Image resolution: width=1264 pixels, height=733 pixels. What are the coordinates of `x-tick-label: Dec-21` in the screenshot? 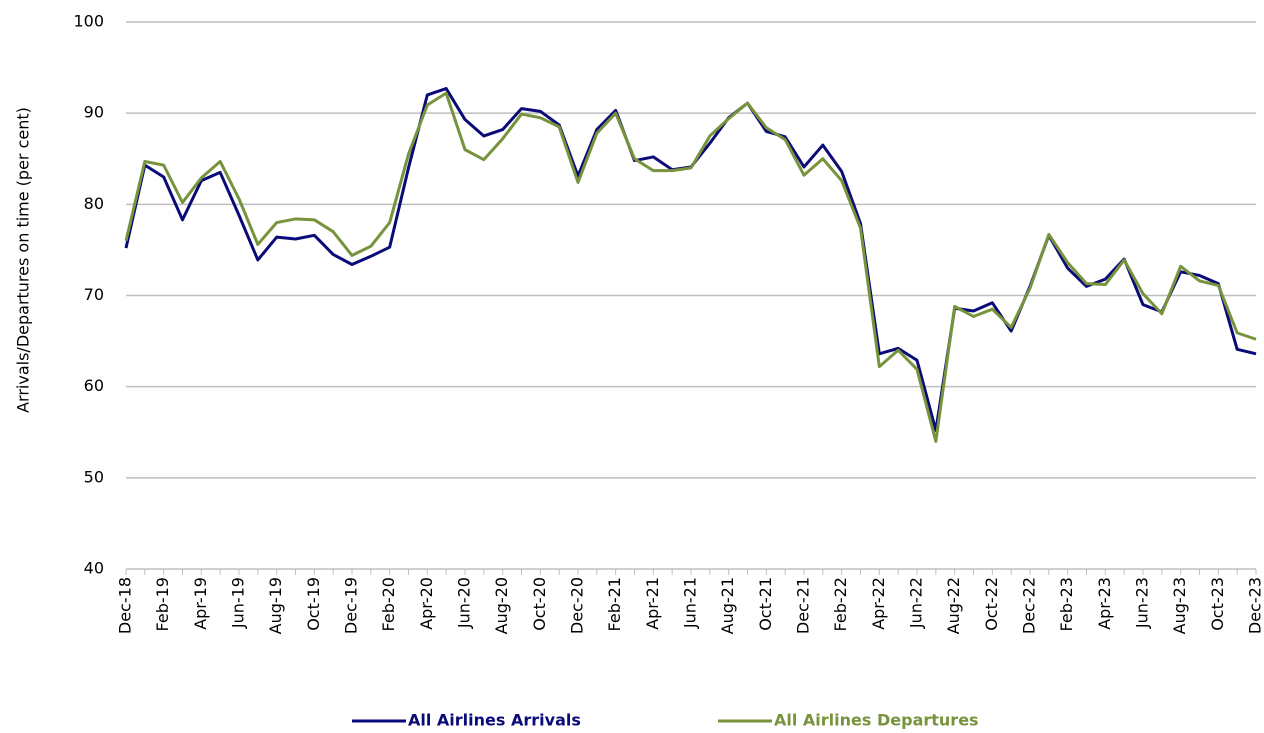 It's located at (803, 605).